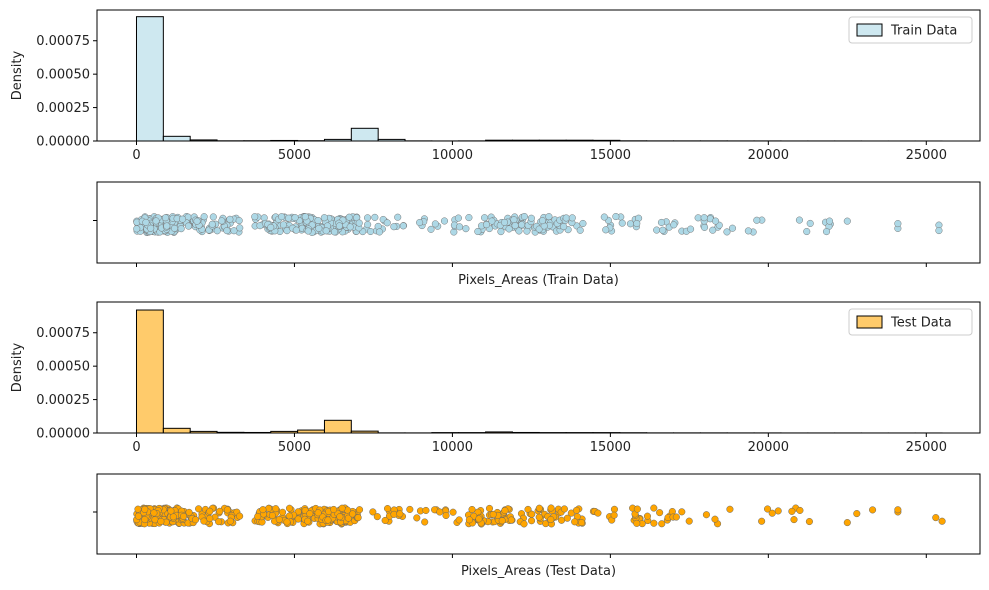  What do you see at coordinates (610, 447) in the screenshot?
I see `x-tick-label: 15000` at bounding box center [610, 447].